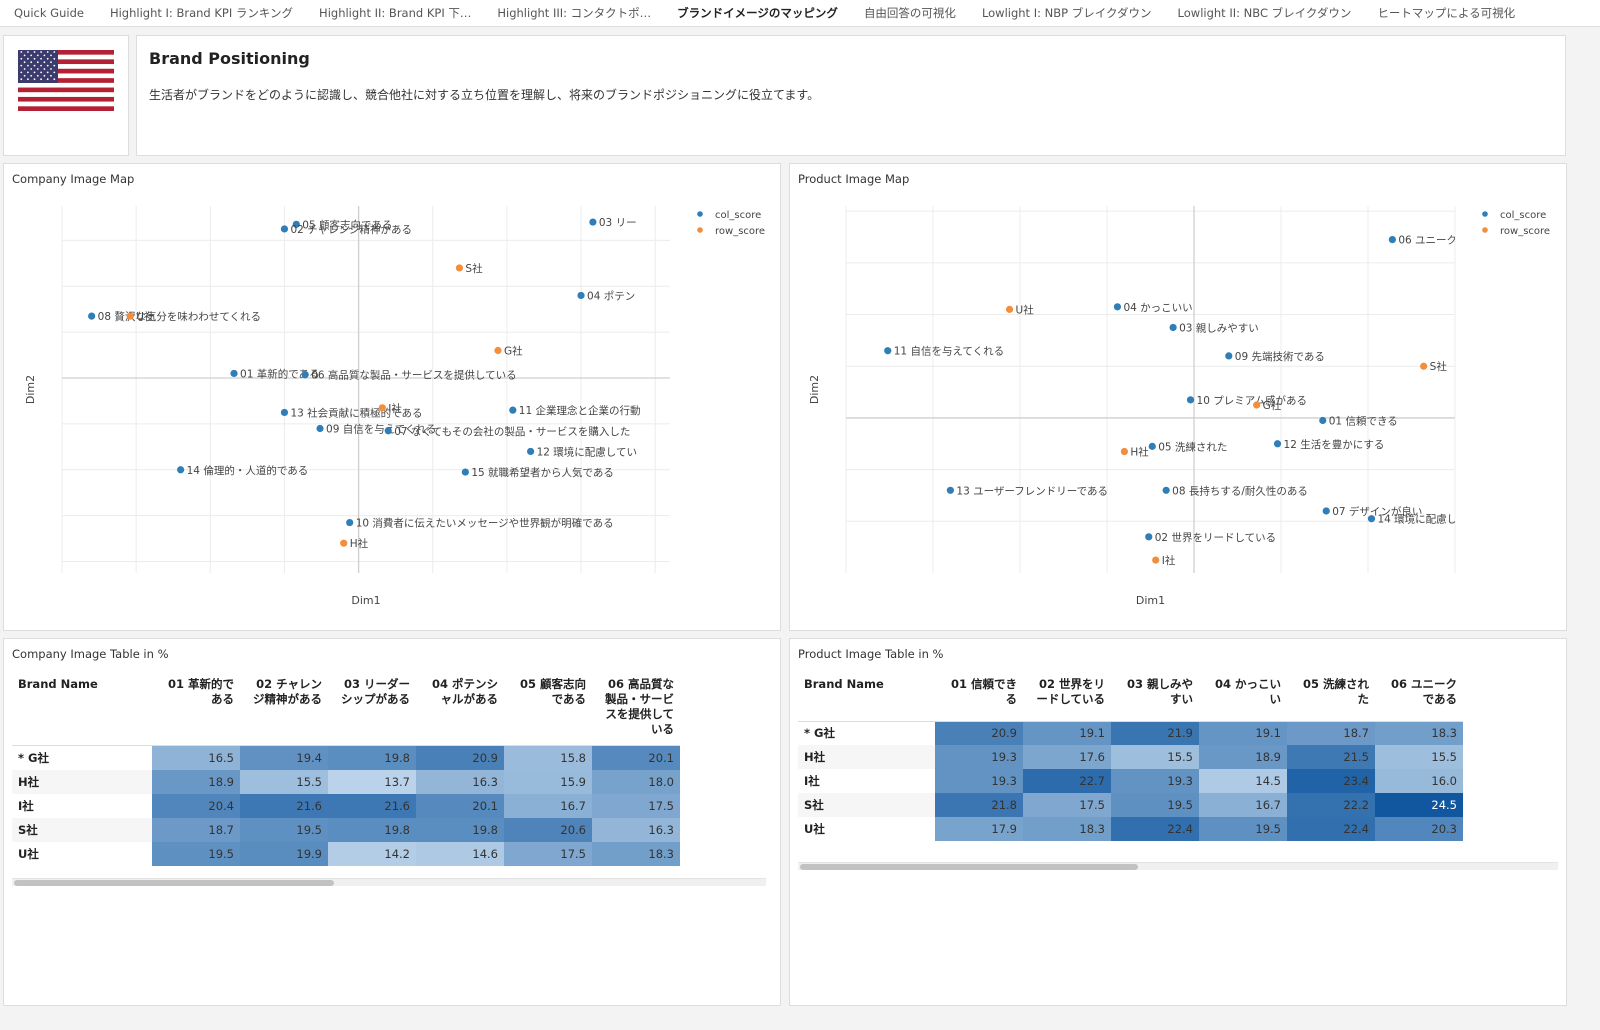  I want to click on tab-5: 自由回答の可視化, so click(909, 13).